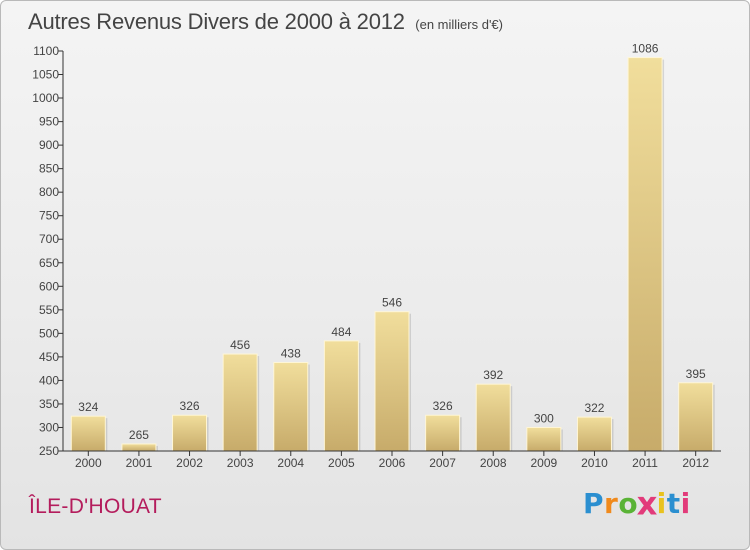 The width and height of the screenshot is (750, 550). I want to click on y-tick-label: 1050, so click(45, 75).